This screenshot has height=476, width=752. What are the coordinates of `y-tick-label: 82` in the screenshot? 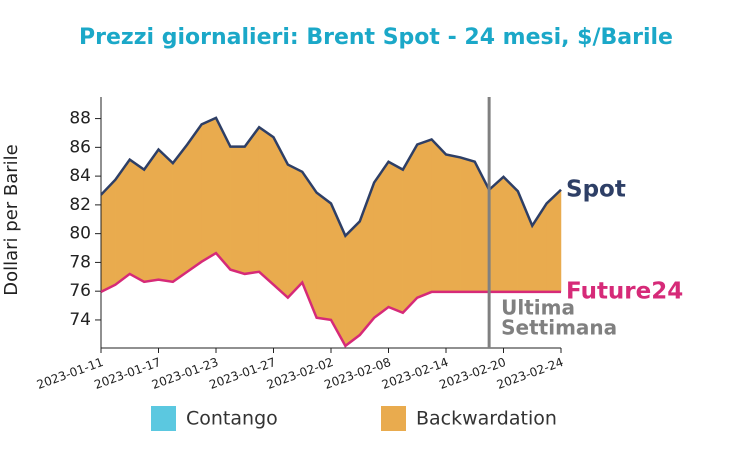 It's located at (80, 205).